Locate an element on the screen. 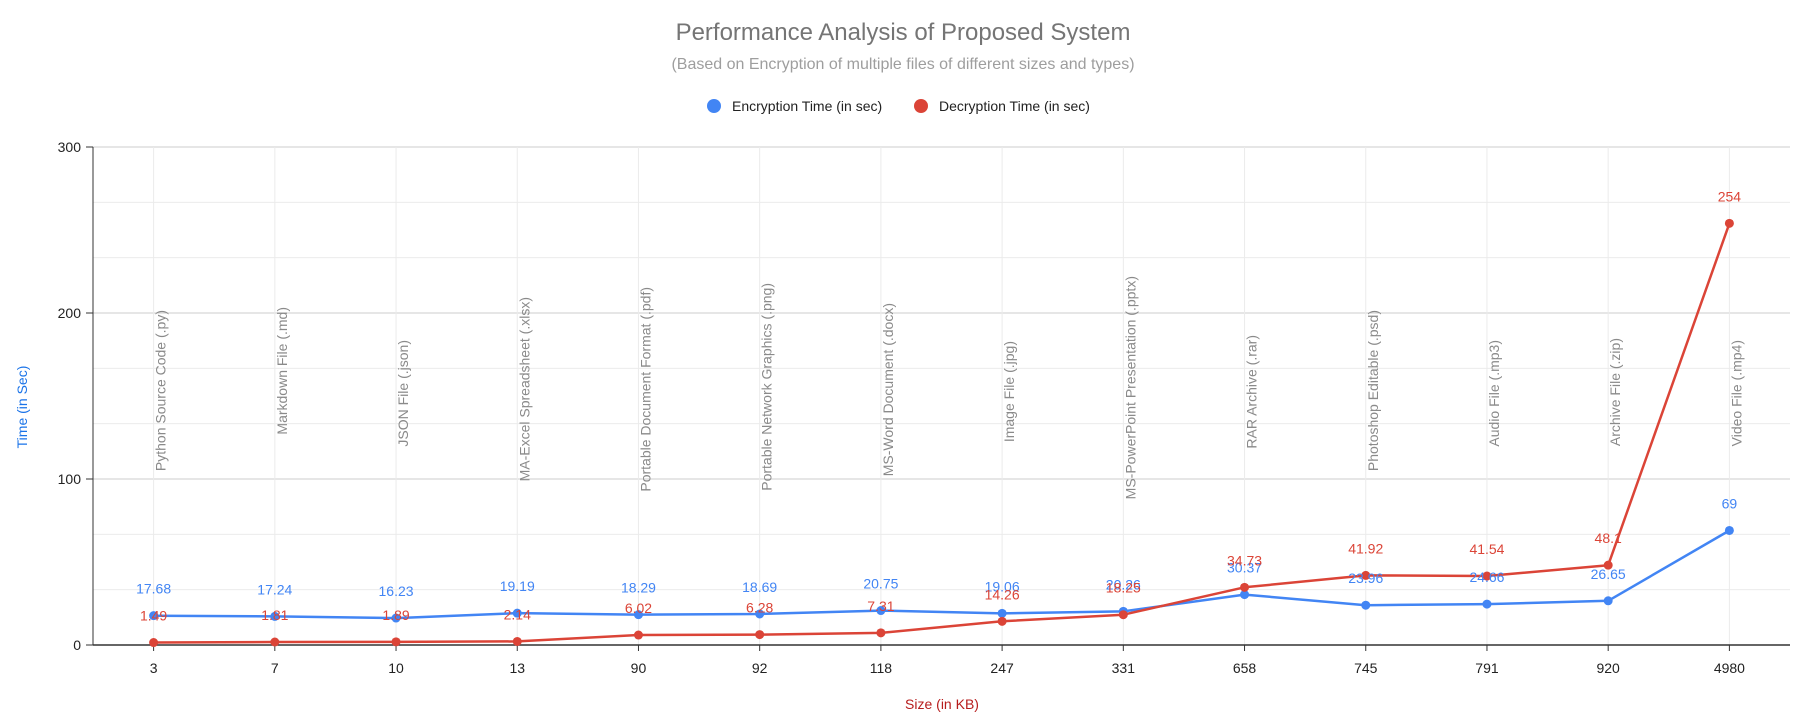 Image resolution: width=1807 pixels, height=721 pixels. encryption-data-label: 20.75 is located at coordinates (880, 584).